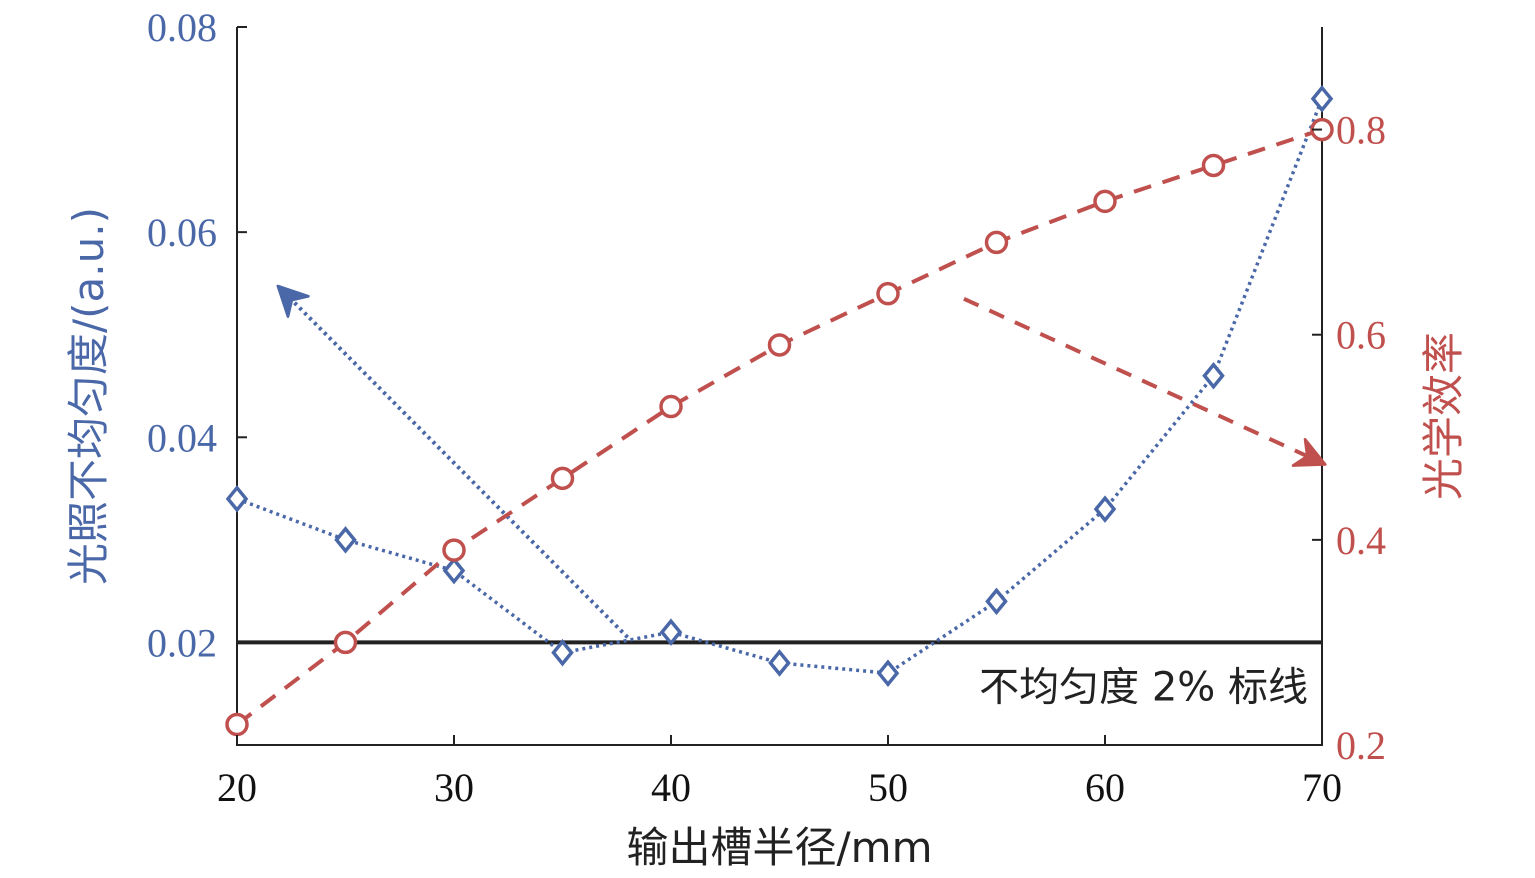 Image resolution: width=1535 pixels, height=878 pixels. What do you see at coordinates (88, 396) in the screenshot?
I see `y-left-axis-title: 光照不均匀度/(a.u.)` at bounding box center [88, 396].